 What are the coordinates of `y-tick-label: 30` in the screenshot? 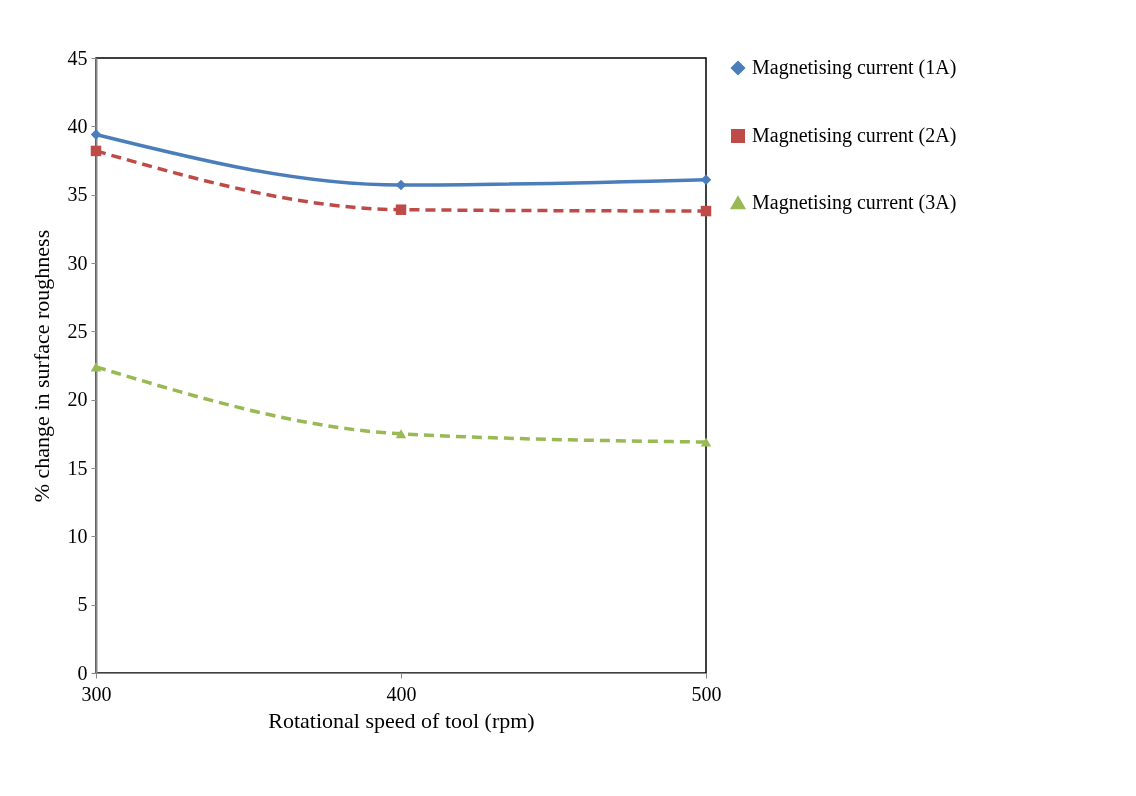 It's located at (77, 262).